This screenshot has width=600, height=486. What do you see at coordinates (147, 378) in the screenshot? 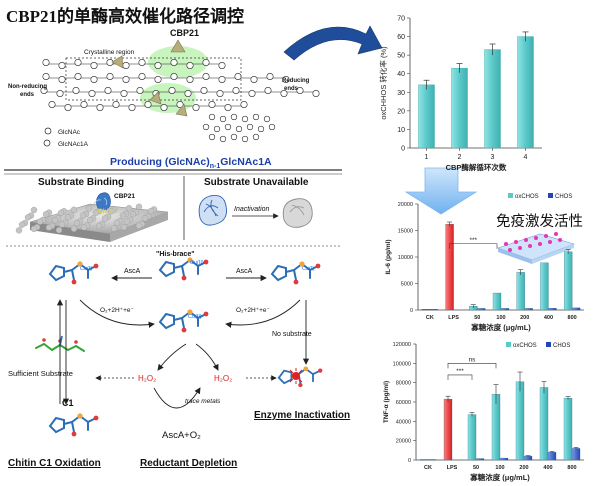
I see `h2o2-left-label: H₂O₂` at bounding box center [147, 378].